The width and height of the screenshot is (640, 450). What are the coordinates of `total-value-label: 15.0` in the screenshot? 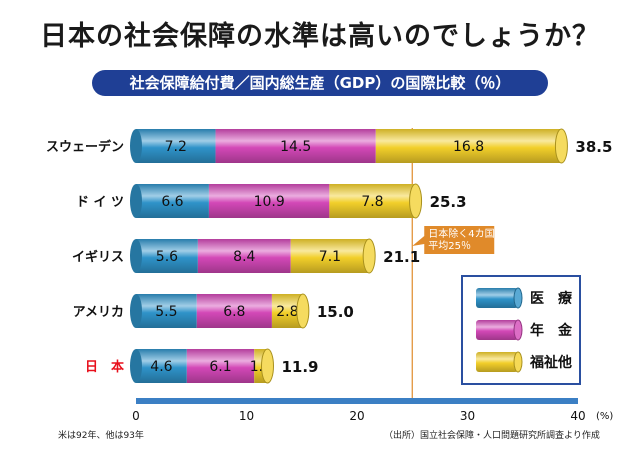 It's located at (335, 312).